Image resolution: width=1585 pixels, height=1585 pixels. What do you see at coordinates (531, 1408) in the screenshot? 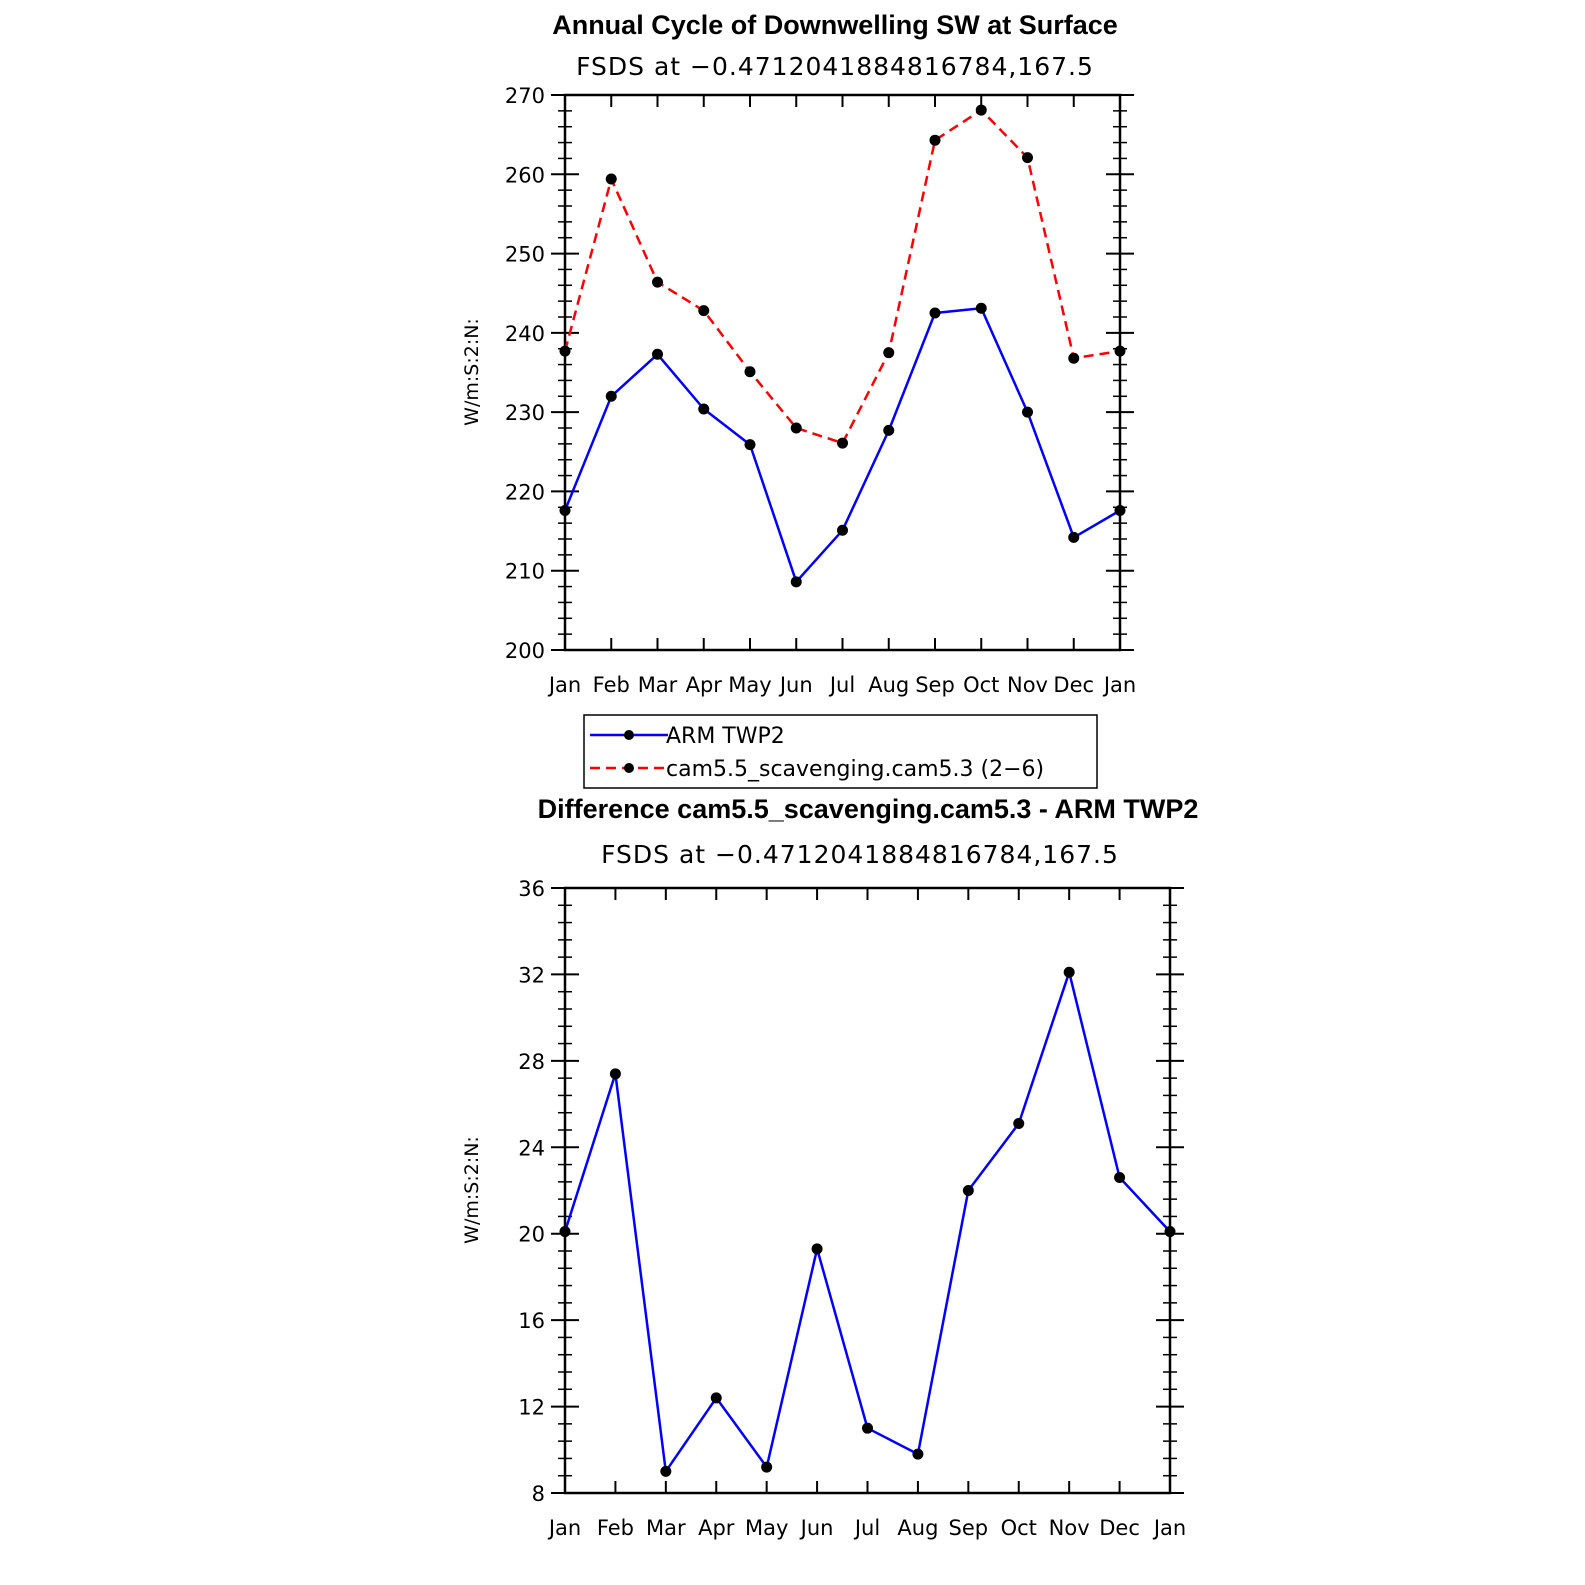
I see `c2-y-tick-label: 12` at bounding box center [531, 1408].